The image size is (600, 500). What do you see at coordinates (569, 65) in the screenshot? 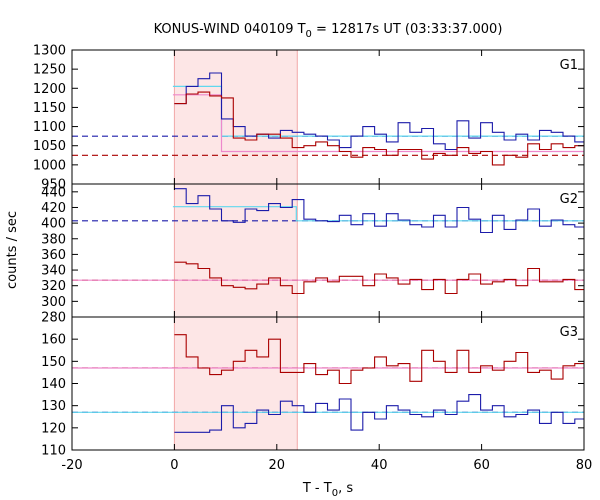
I see `panel-label: G1` at bounding box center [569, 65].